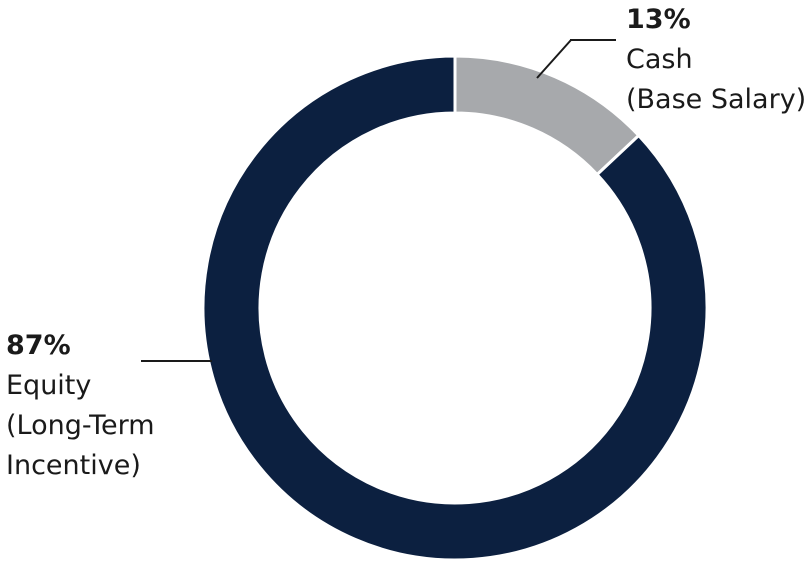  What do you see at coordinates (80, 406) in the screenshot?
I see `equity-slice-label: 87% Equity (Long-Term Incentive)` at bounding box center [80, 406].